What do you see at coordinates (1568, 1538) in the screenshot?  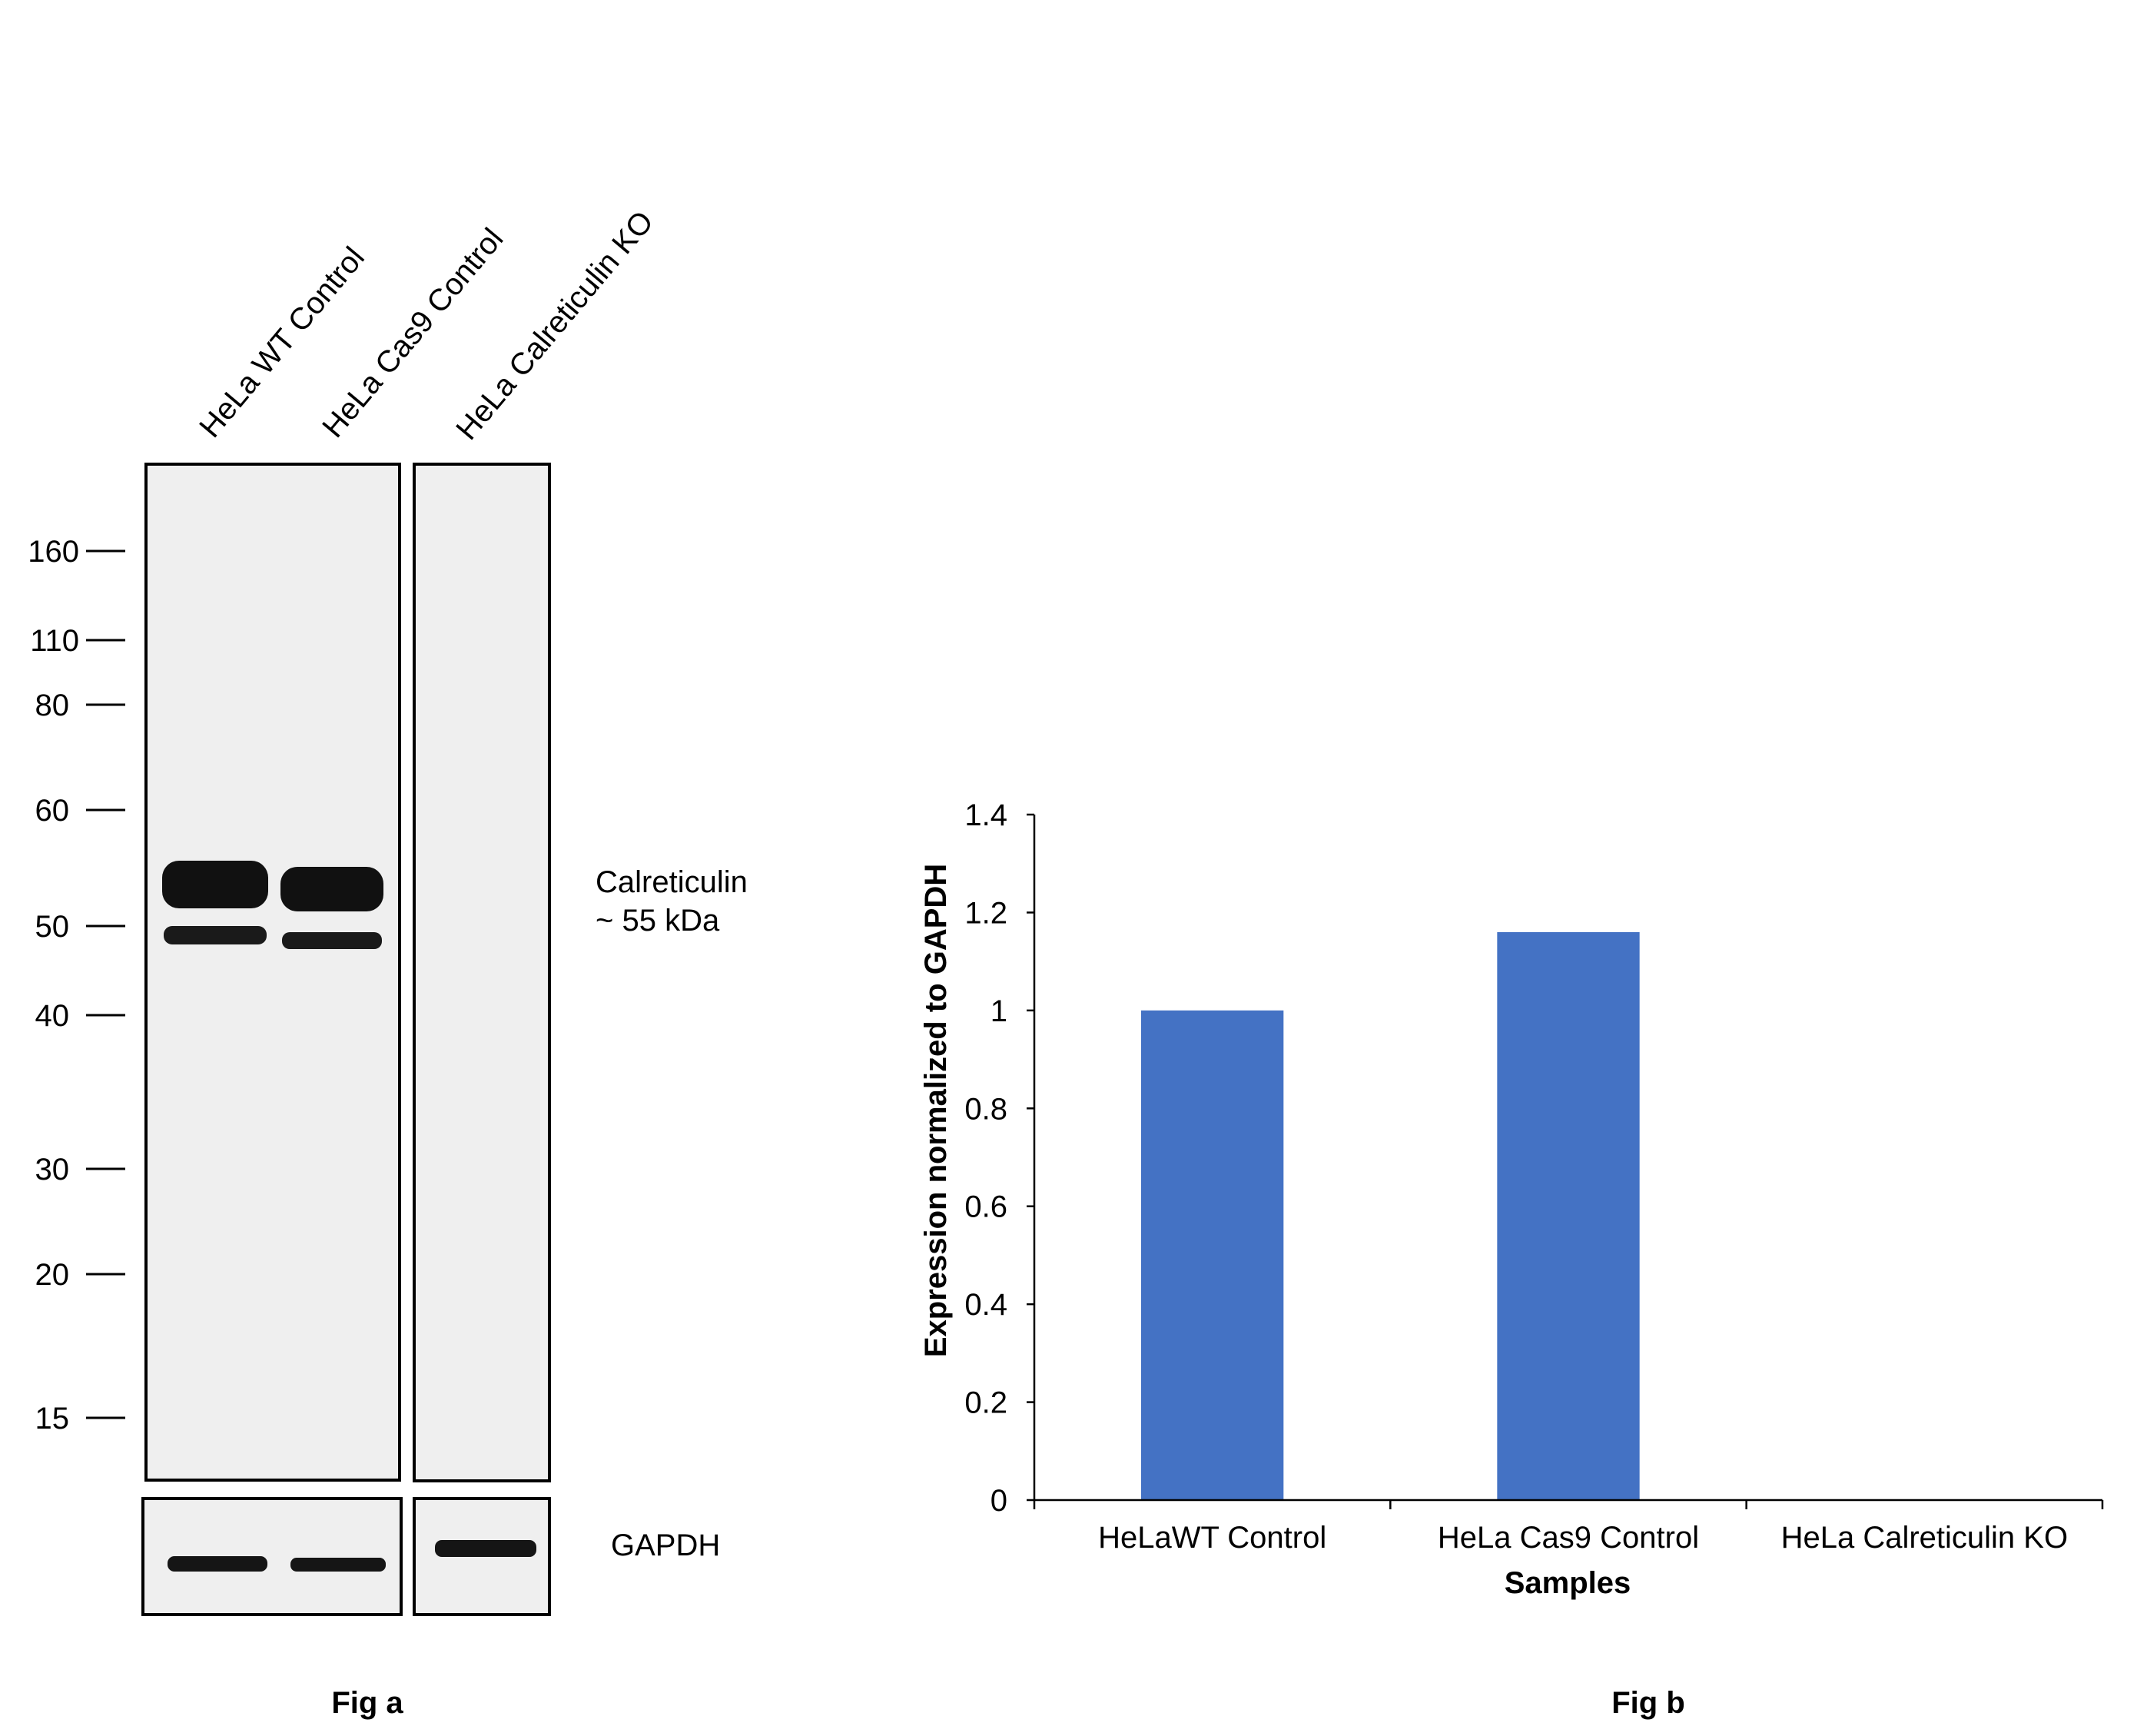 I see `x-tick-label: HeLa Cas9 Control` at bounding box center [1568, 1538].